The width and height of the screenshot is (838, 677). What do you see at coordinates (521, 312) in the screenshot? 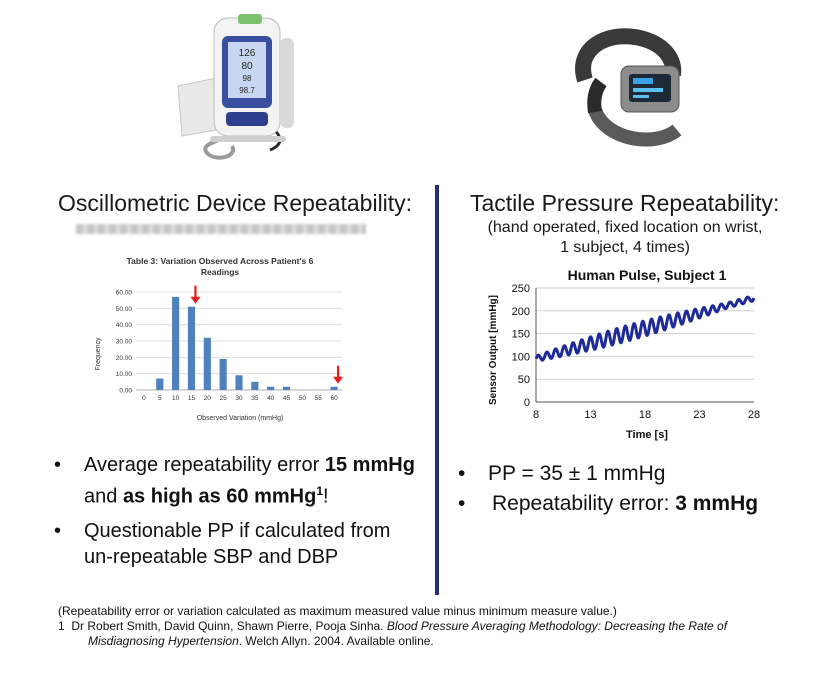
I see `pulse-y-tick: 200` at bounding box center [521, 312].